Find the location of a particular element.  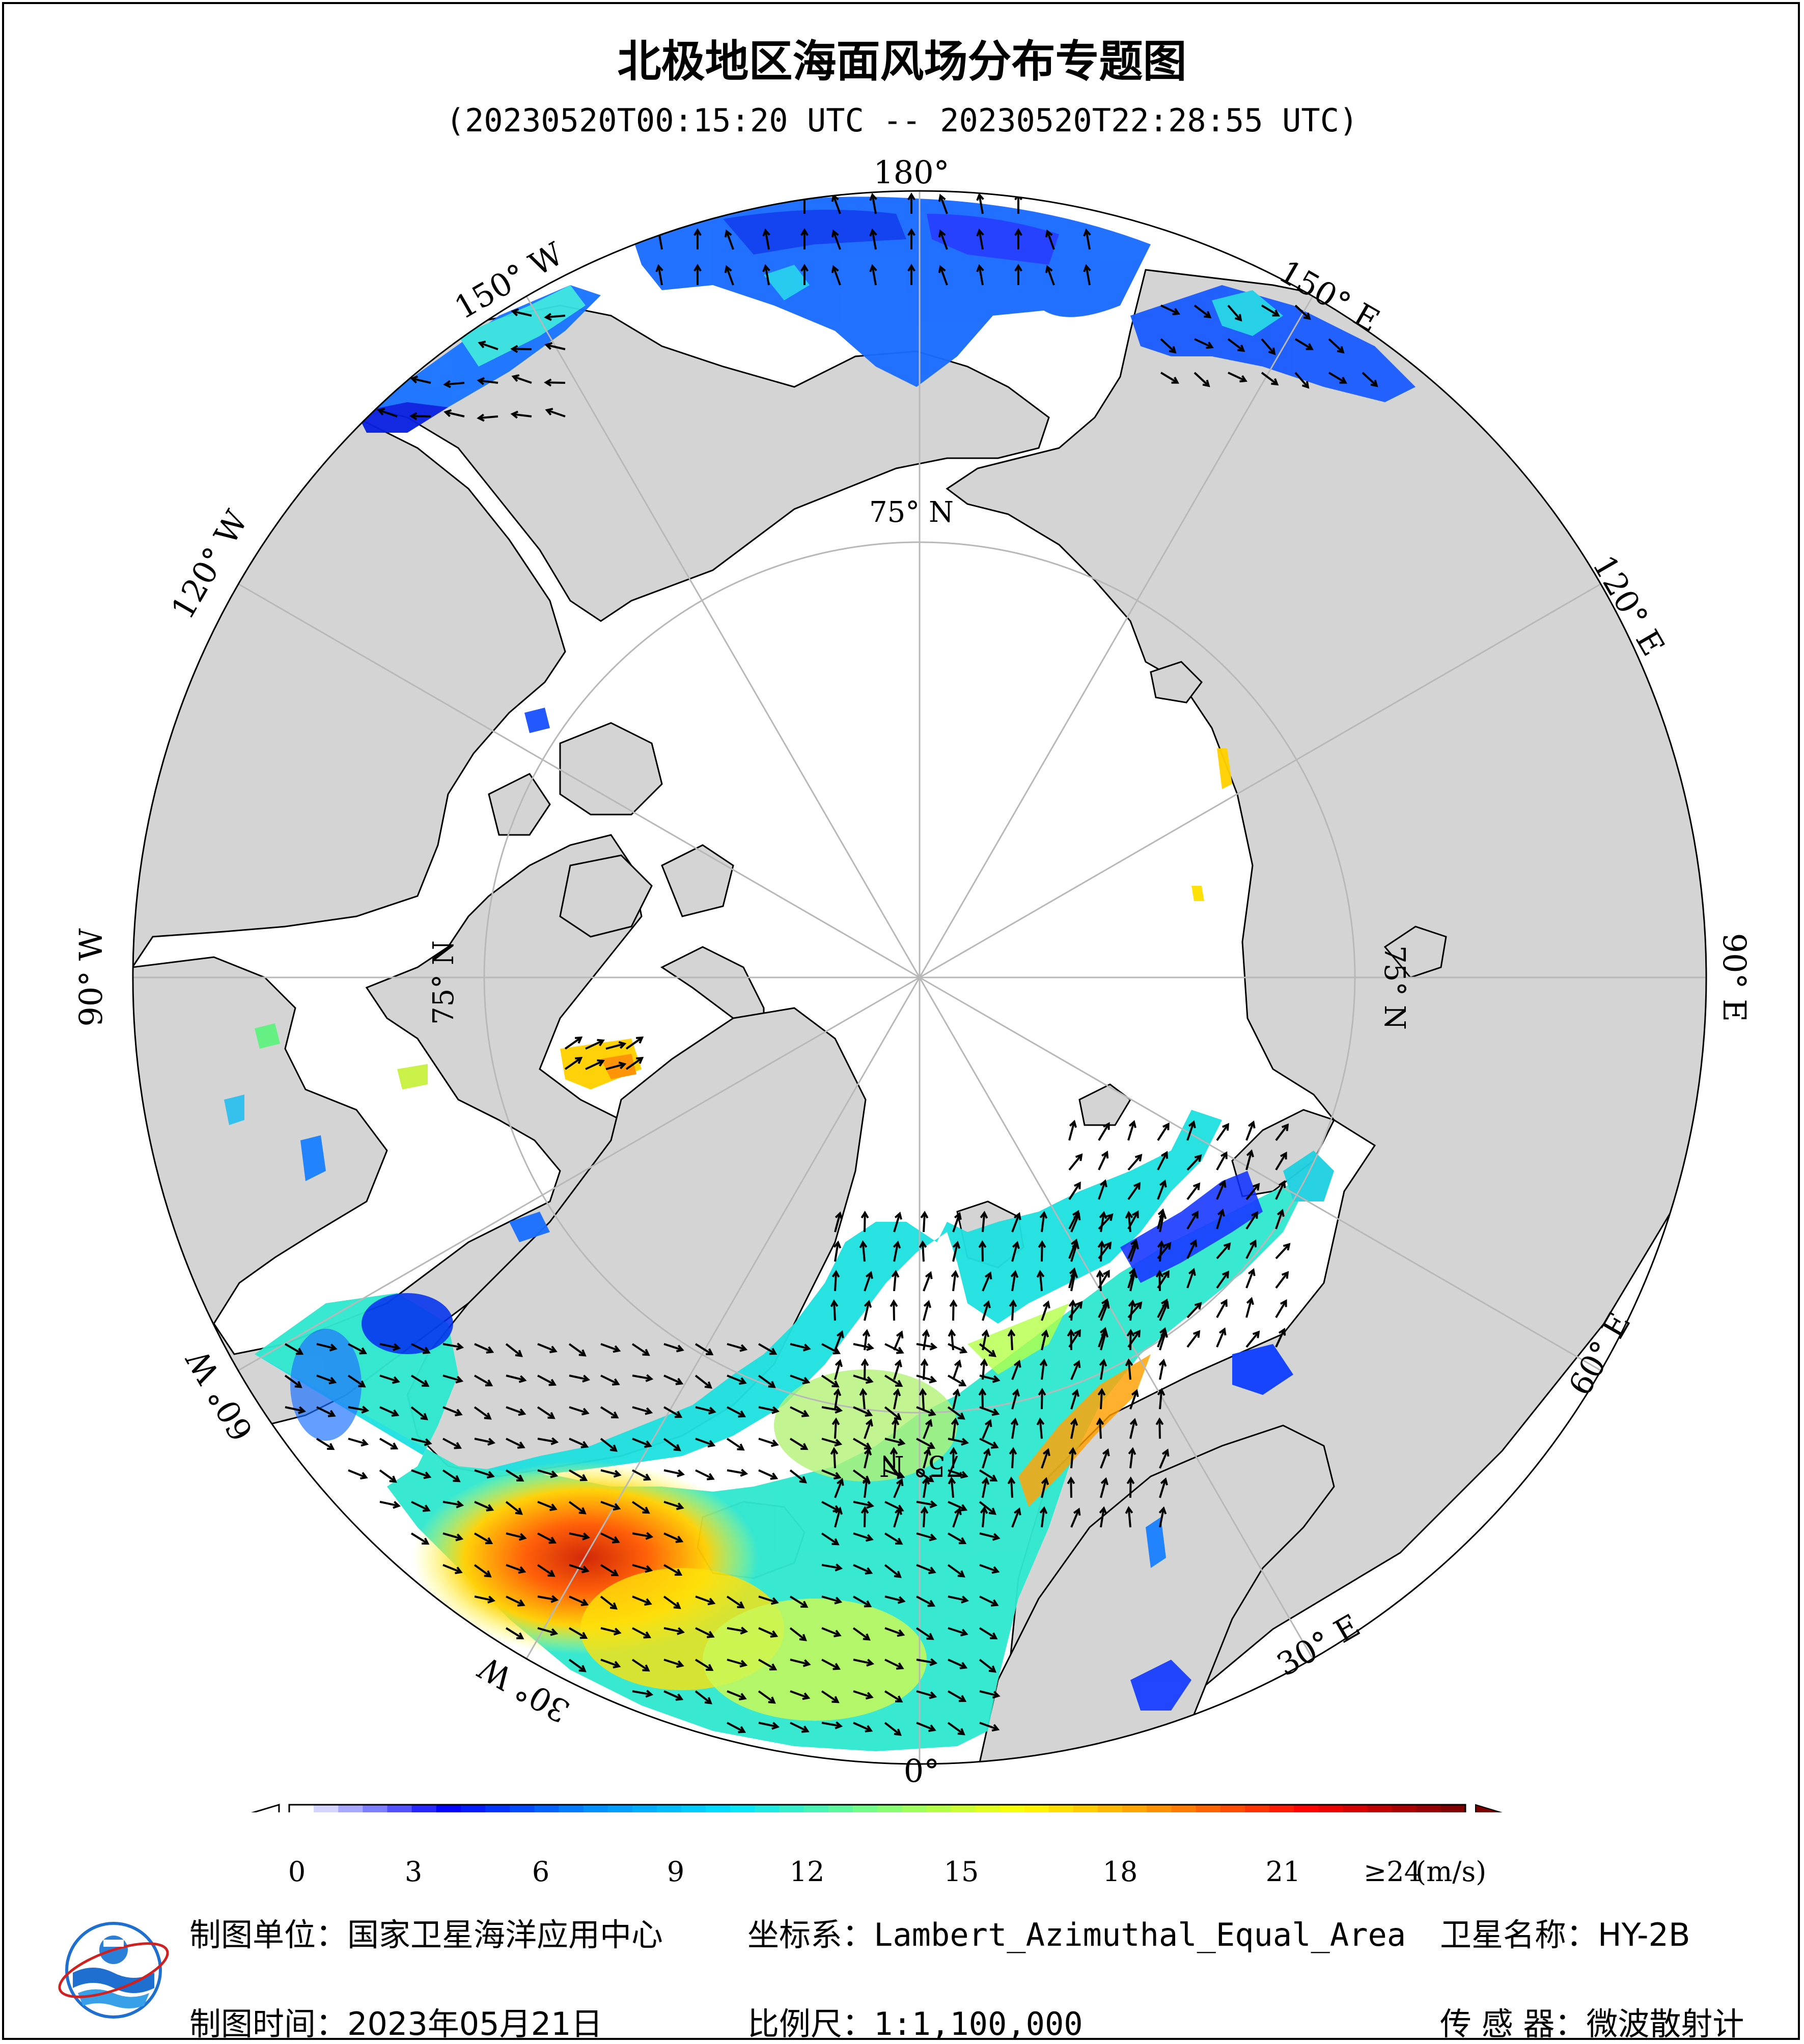

footer-scale: 比例尺：1:1,100,000 is located at coordinates (915, 2021).